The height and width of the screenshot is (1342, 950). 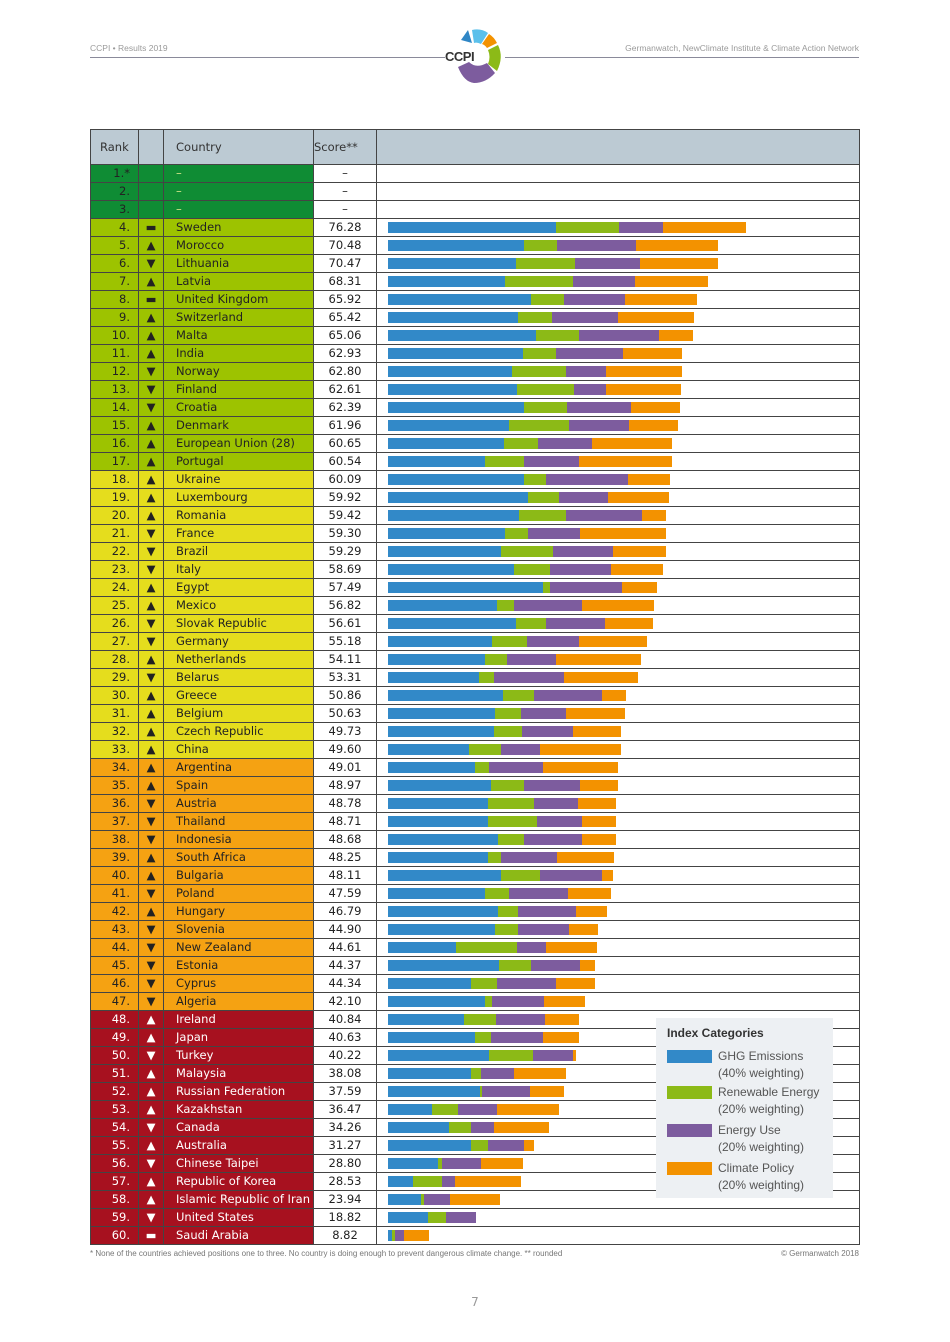 What do you see at coordinates (475, 803) in the screenshot?
I see `table-row: 36. ▼ Austria 48.78` at bounding box center [475, 803].